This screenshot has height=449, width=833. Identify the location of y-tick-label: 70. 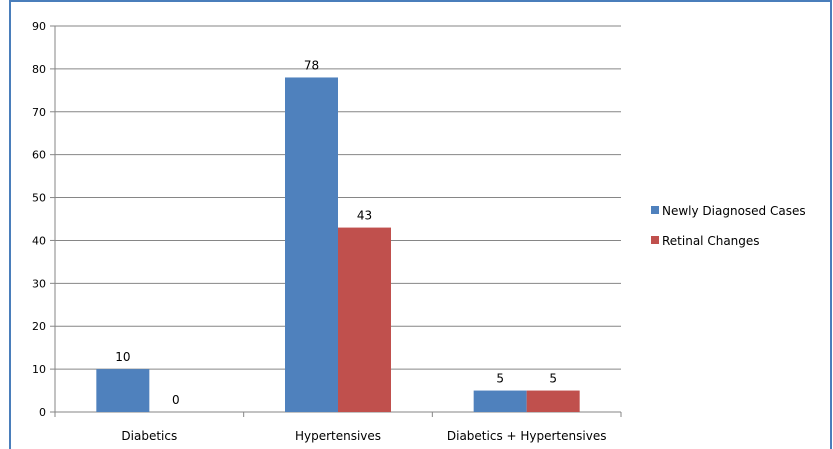
(39, 112).